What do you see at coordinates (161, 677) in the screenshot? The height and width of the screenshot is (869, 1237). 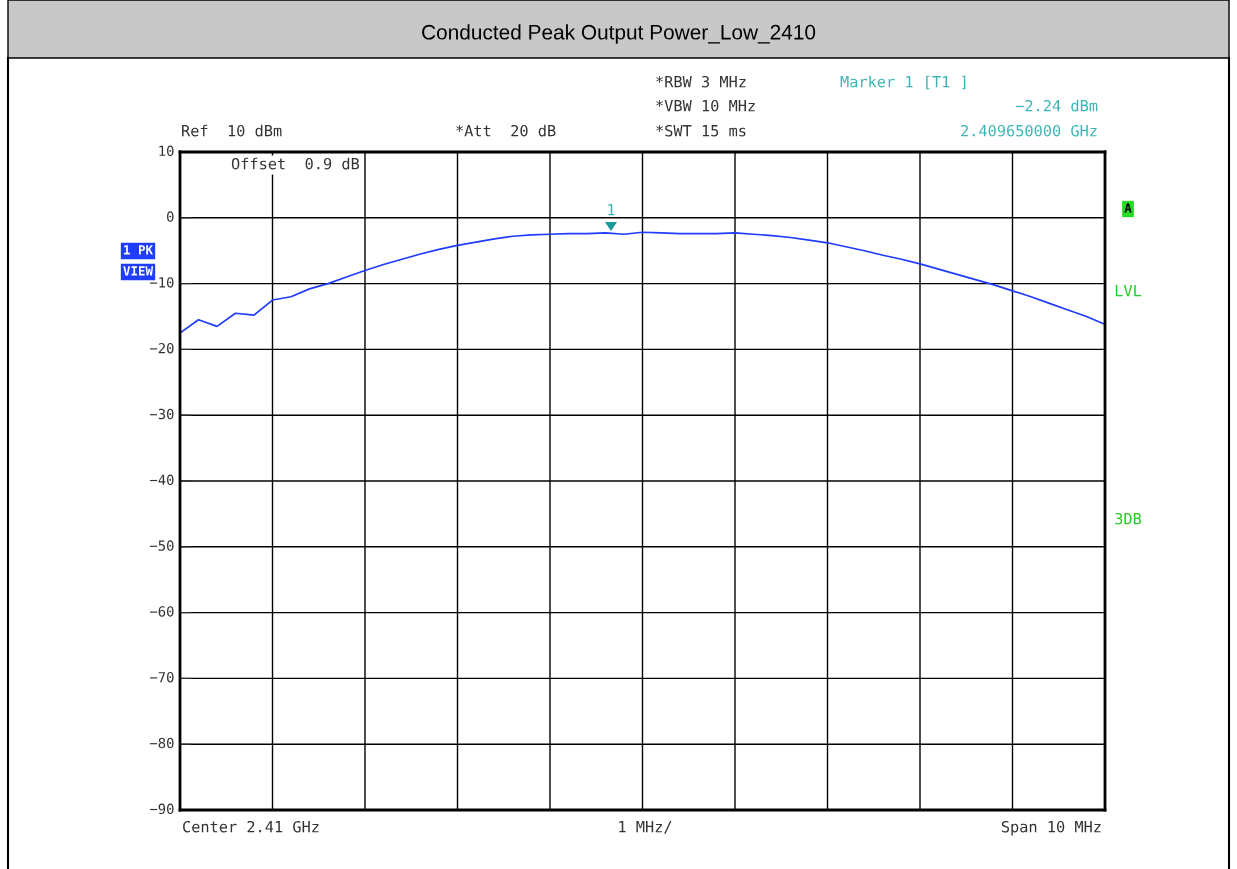 I see `y-tick-label: −70` at bounding box center [161, 677].